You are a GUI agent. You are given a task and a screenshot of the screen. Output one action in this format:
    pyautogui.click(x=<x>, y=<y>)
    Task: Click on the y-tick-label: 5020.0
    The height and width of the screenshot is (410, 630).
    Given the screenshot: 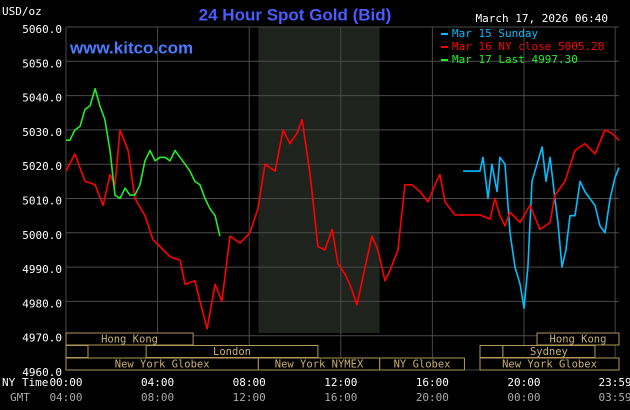 What is the action you would take?
    pyautogui.click(x=42, y=166)
    